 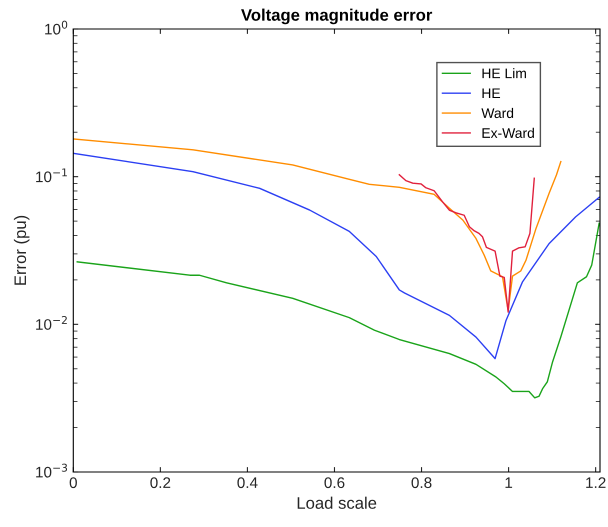 I want to click on x-tick-label: 1.2, so click(x=596, y=482).